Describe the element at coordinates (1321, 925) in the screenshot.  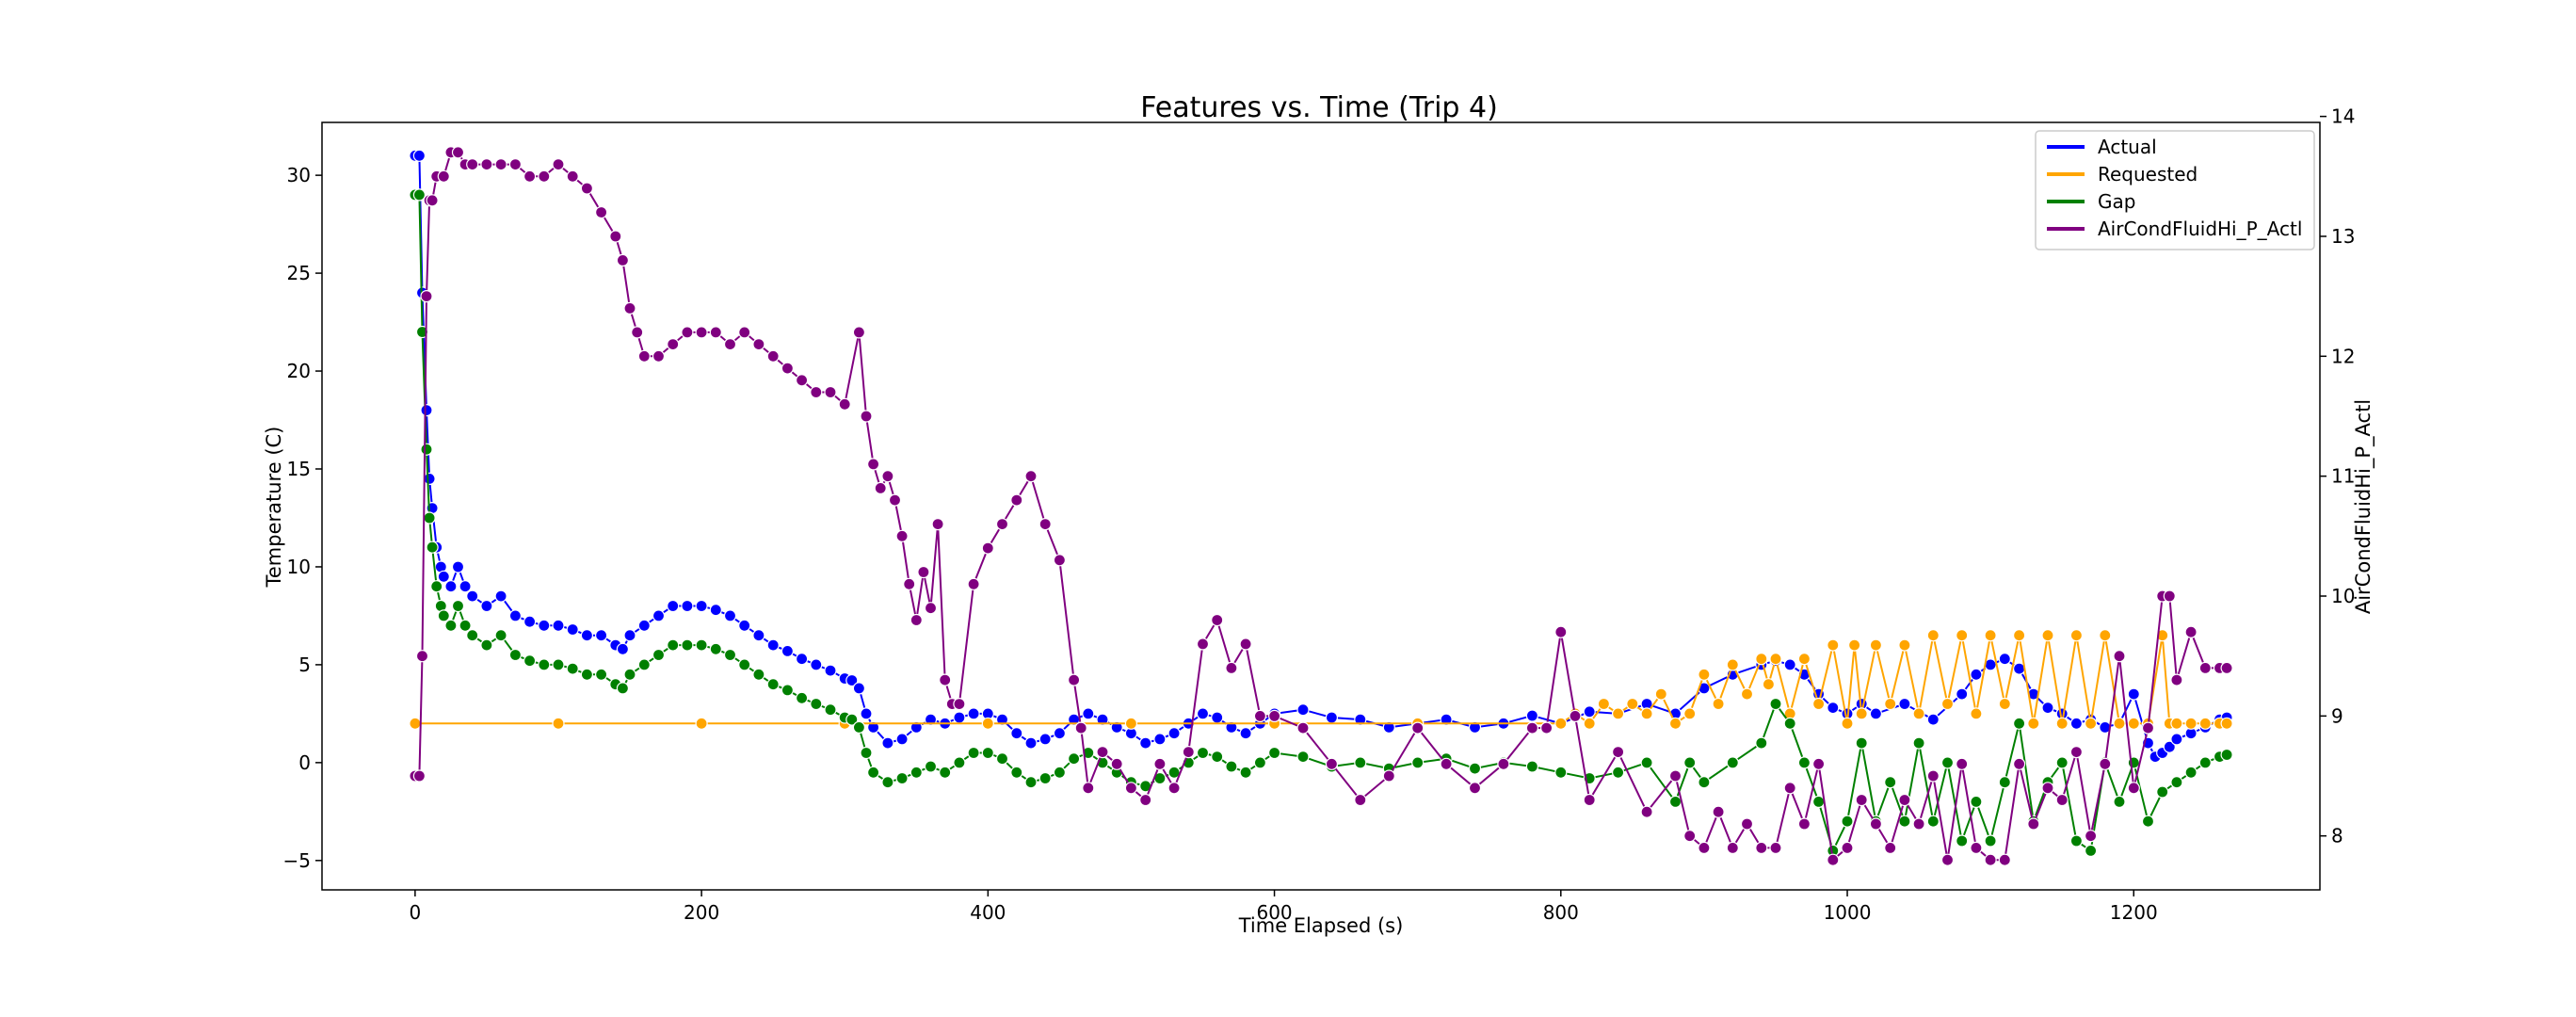
I see `x-axis-title: Time Elapsed (s)` at that location.